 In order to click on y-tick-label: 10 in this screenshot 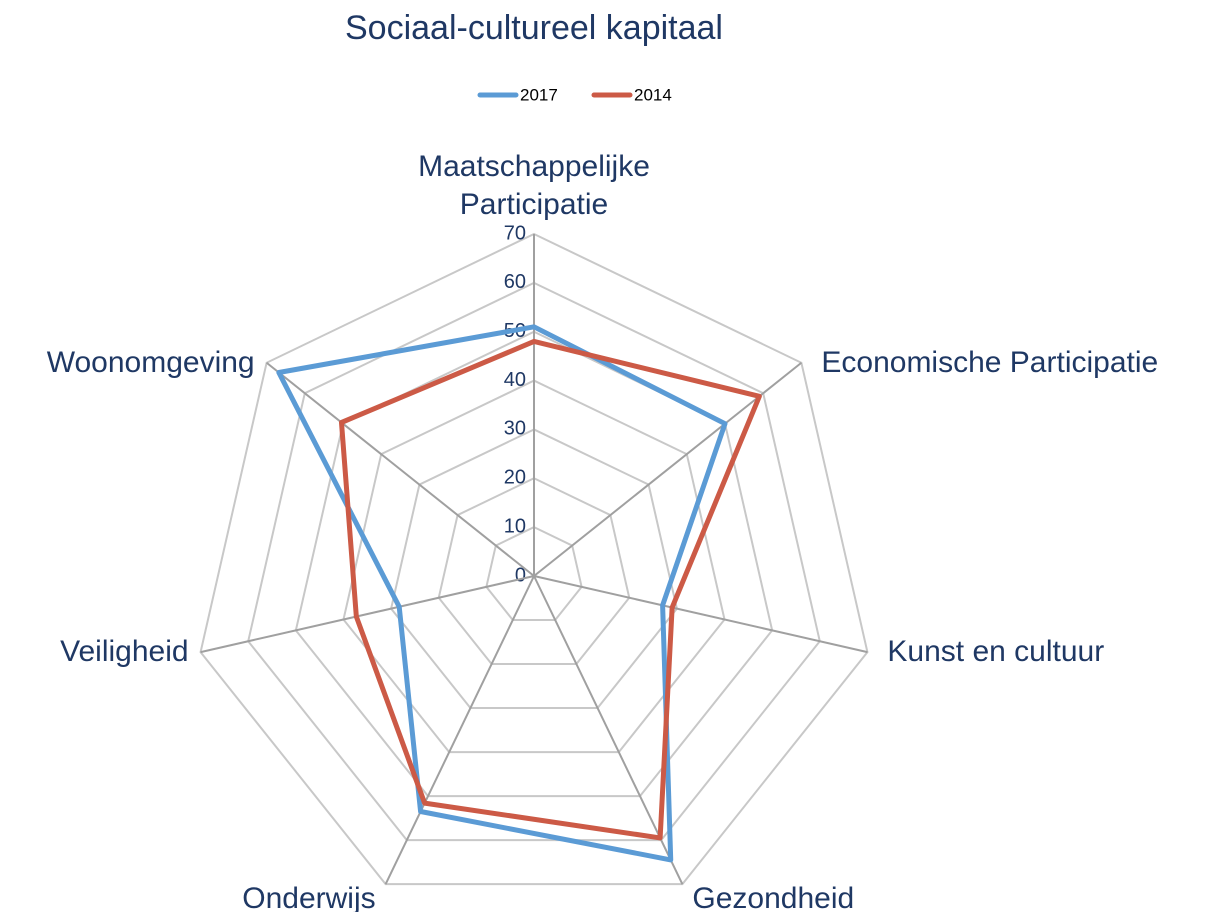, I will do `click(515, 526)`.